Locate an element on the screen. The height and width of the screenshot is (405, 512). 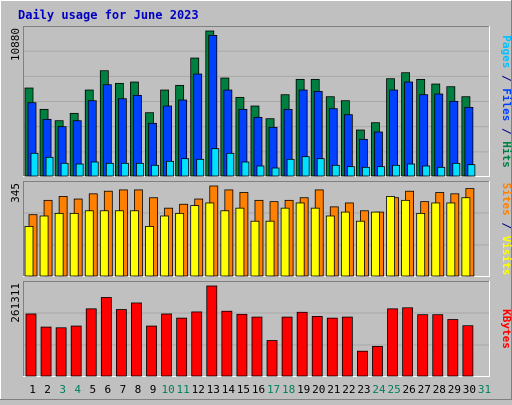
chart-title: Daily usage for June 2023 is located at coordinates (108, 15).